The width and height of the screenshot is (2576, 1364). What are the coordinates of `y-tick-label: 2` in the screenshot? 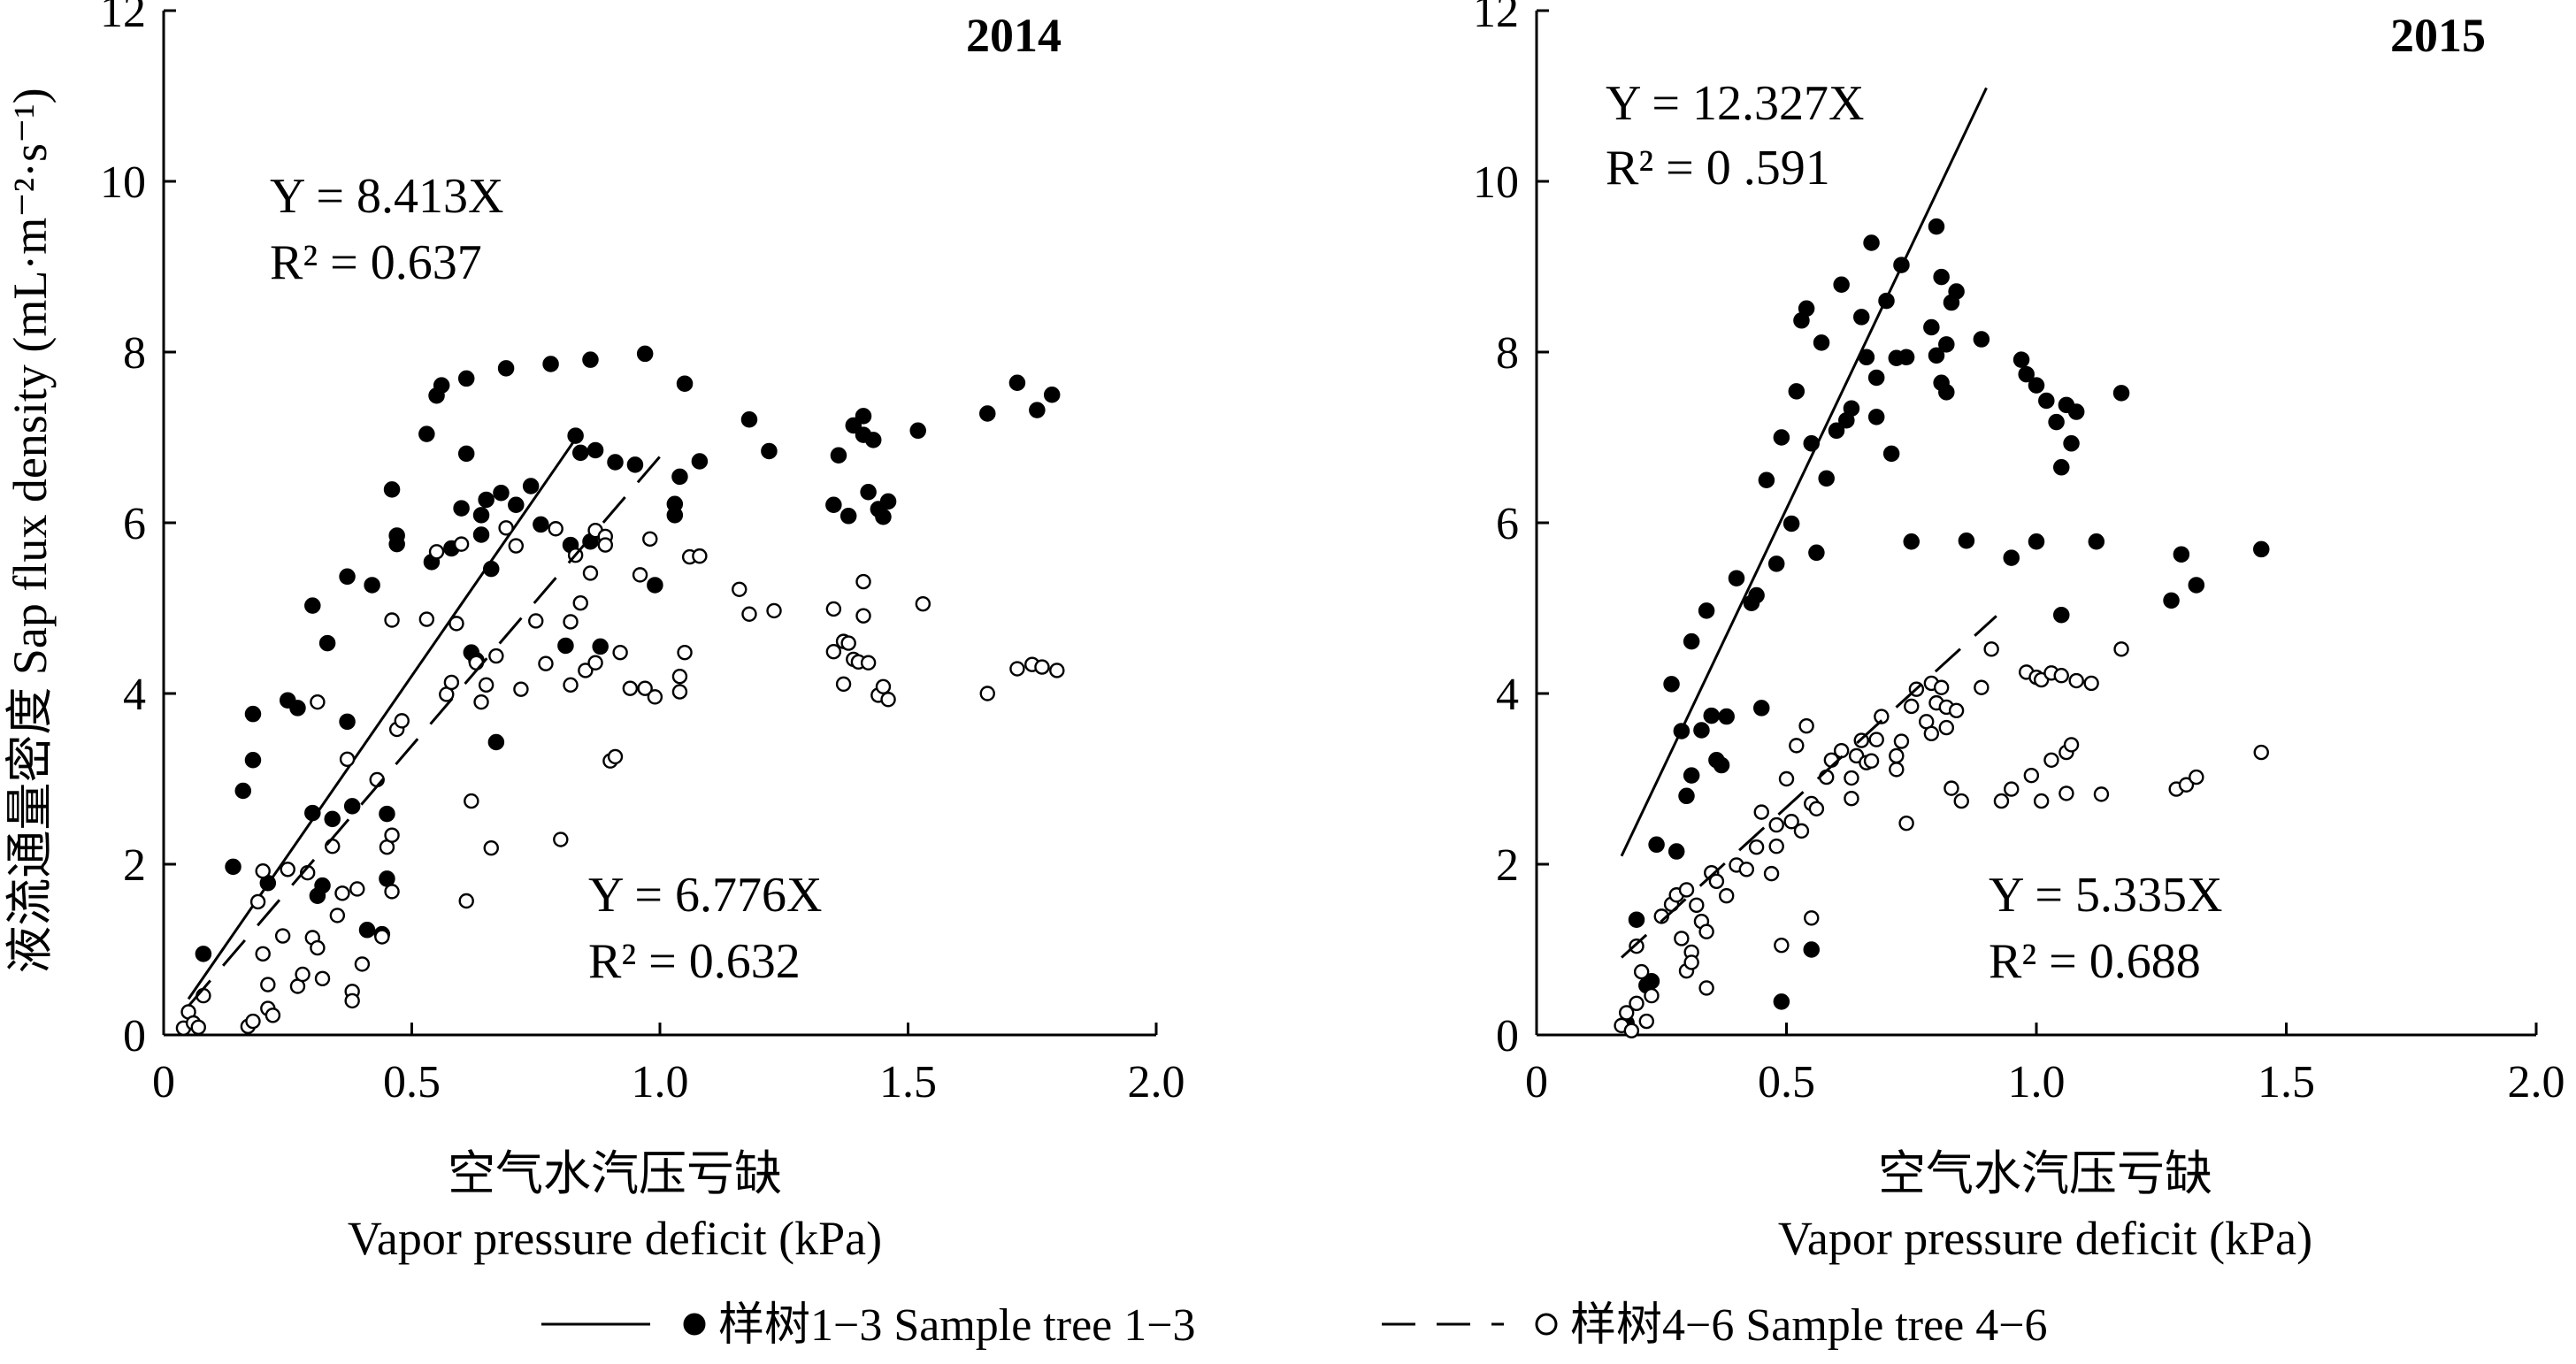 It's located at (1507, 865).